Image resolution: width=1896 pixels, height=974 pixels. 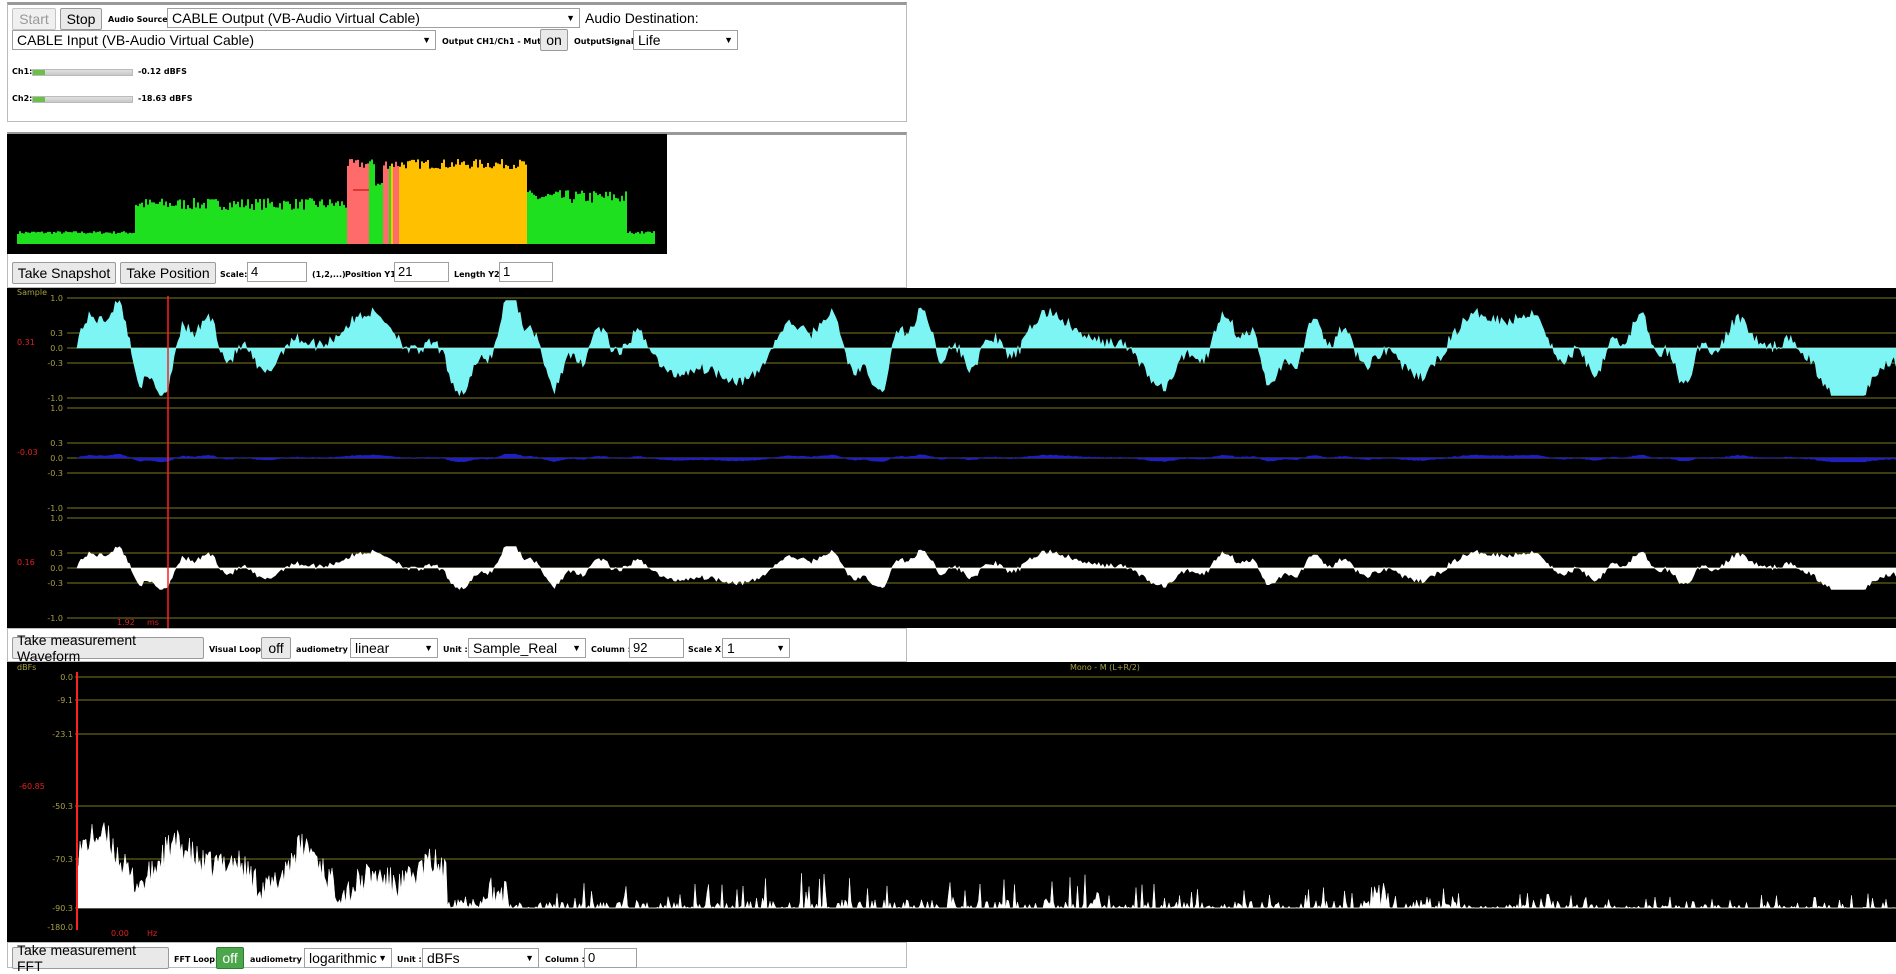 What do you see at coordinates (230, 958) in the screenshot?
I see `fft-loop-toggle: off` at bounding box center [230, 958].